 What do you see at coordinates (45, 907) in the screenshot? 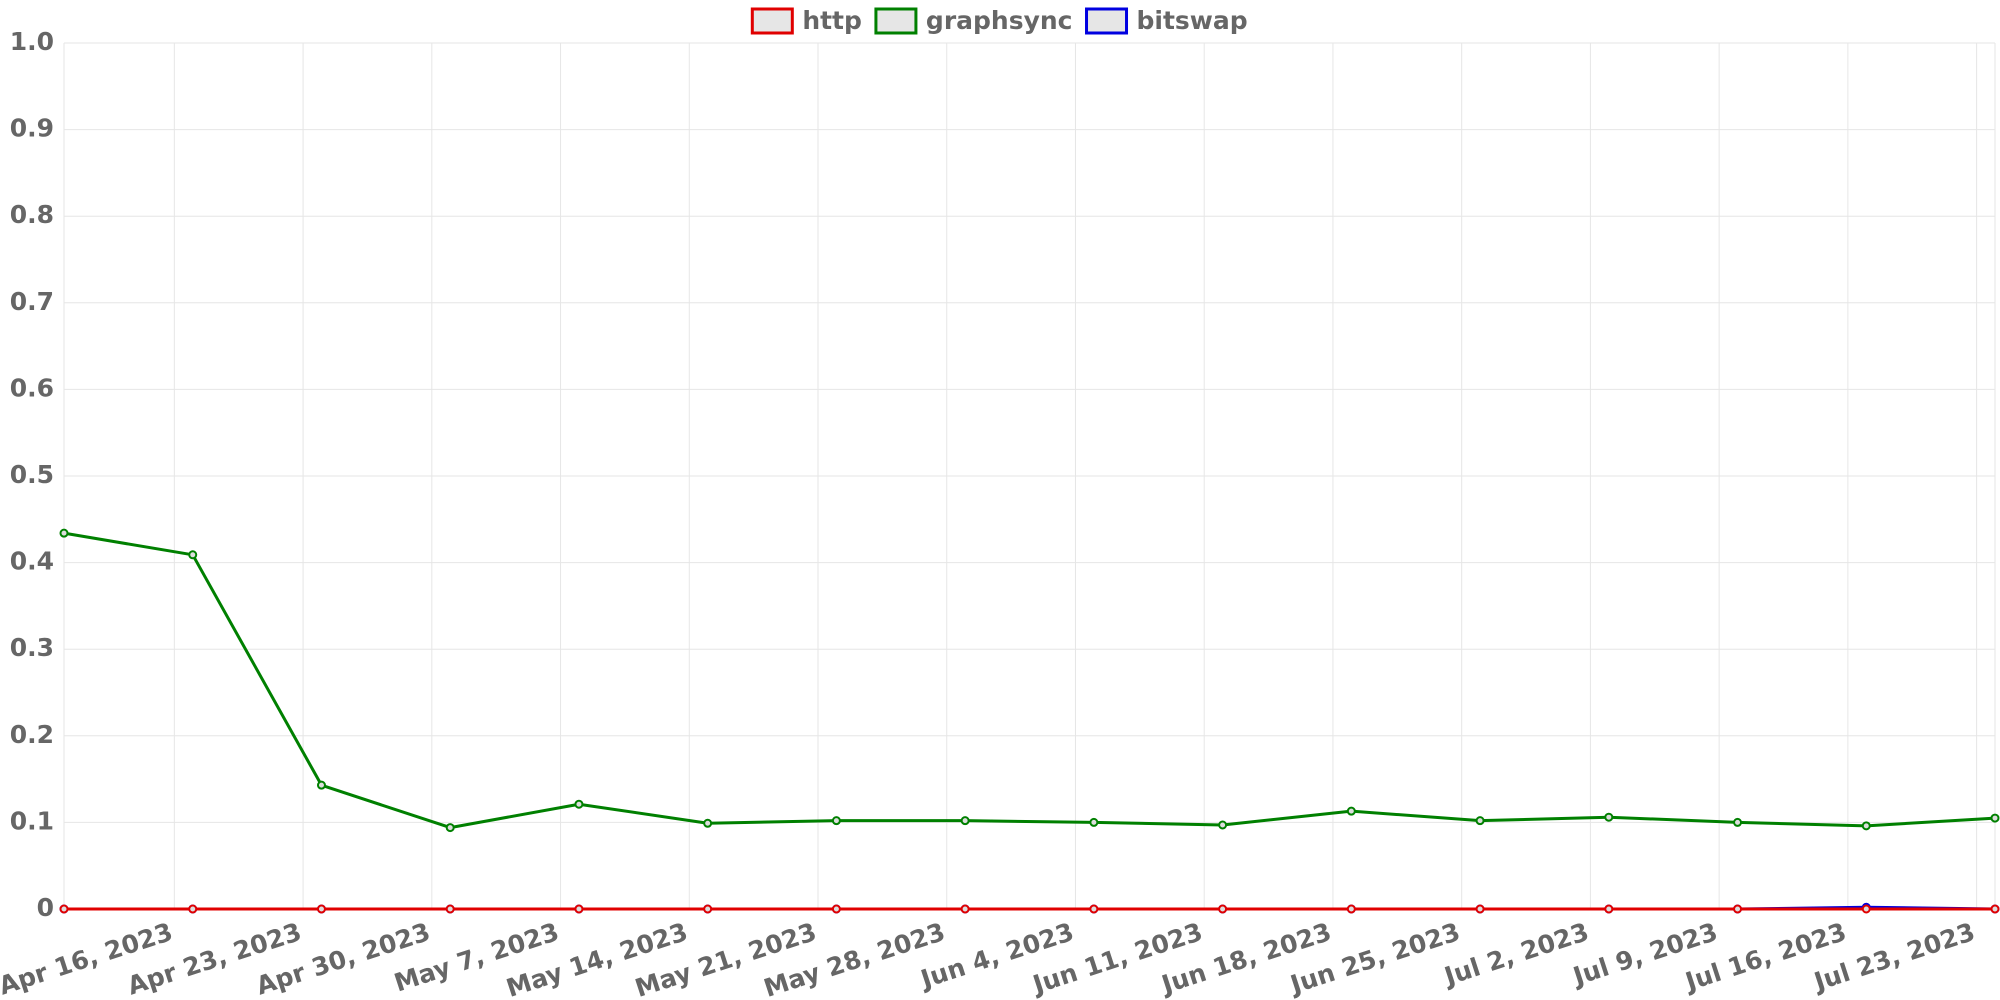
I see `y-tick-label: 0` at bounding box center [45, 907].